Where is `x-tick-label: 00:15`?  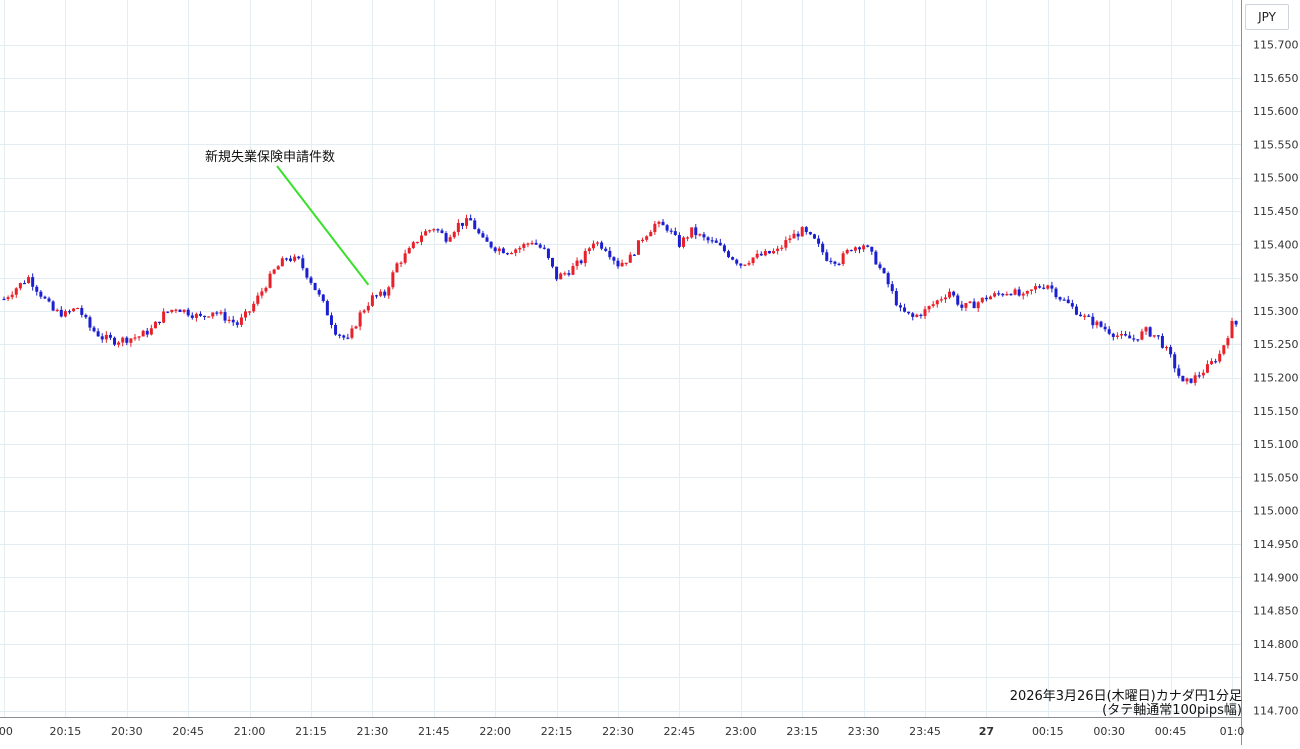
x-tick-label: 00:15 is located at coordinates (1048, 731).